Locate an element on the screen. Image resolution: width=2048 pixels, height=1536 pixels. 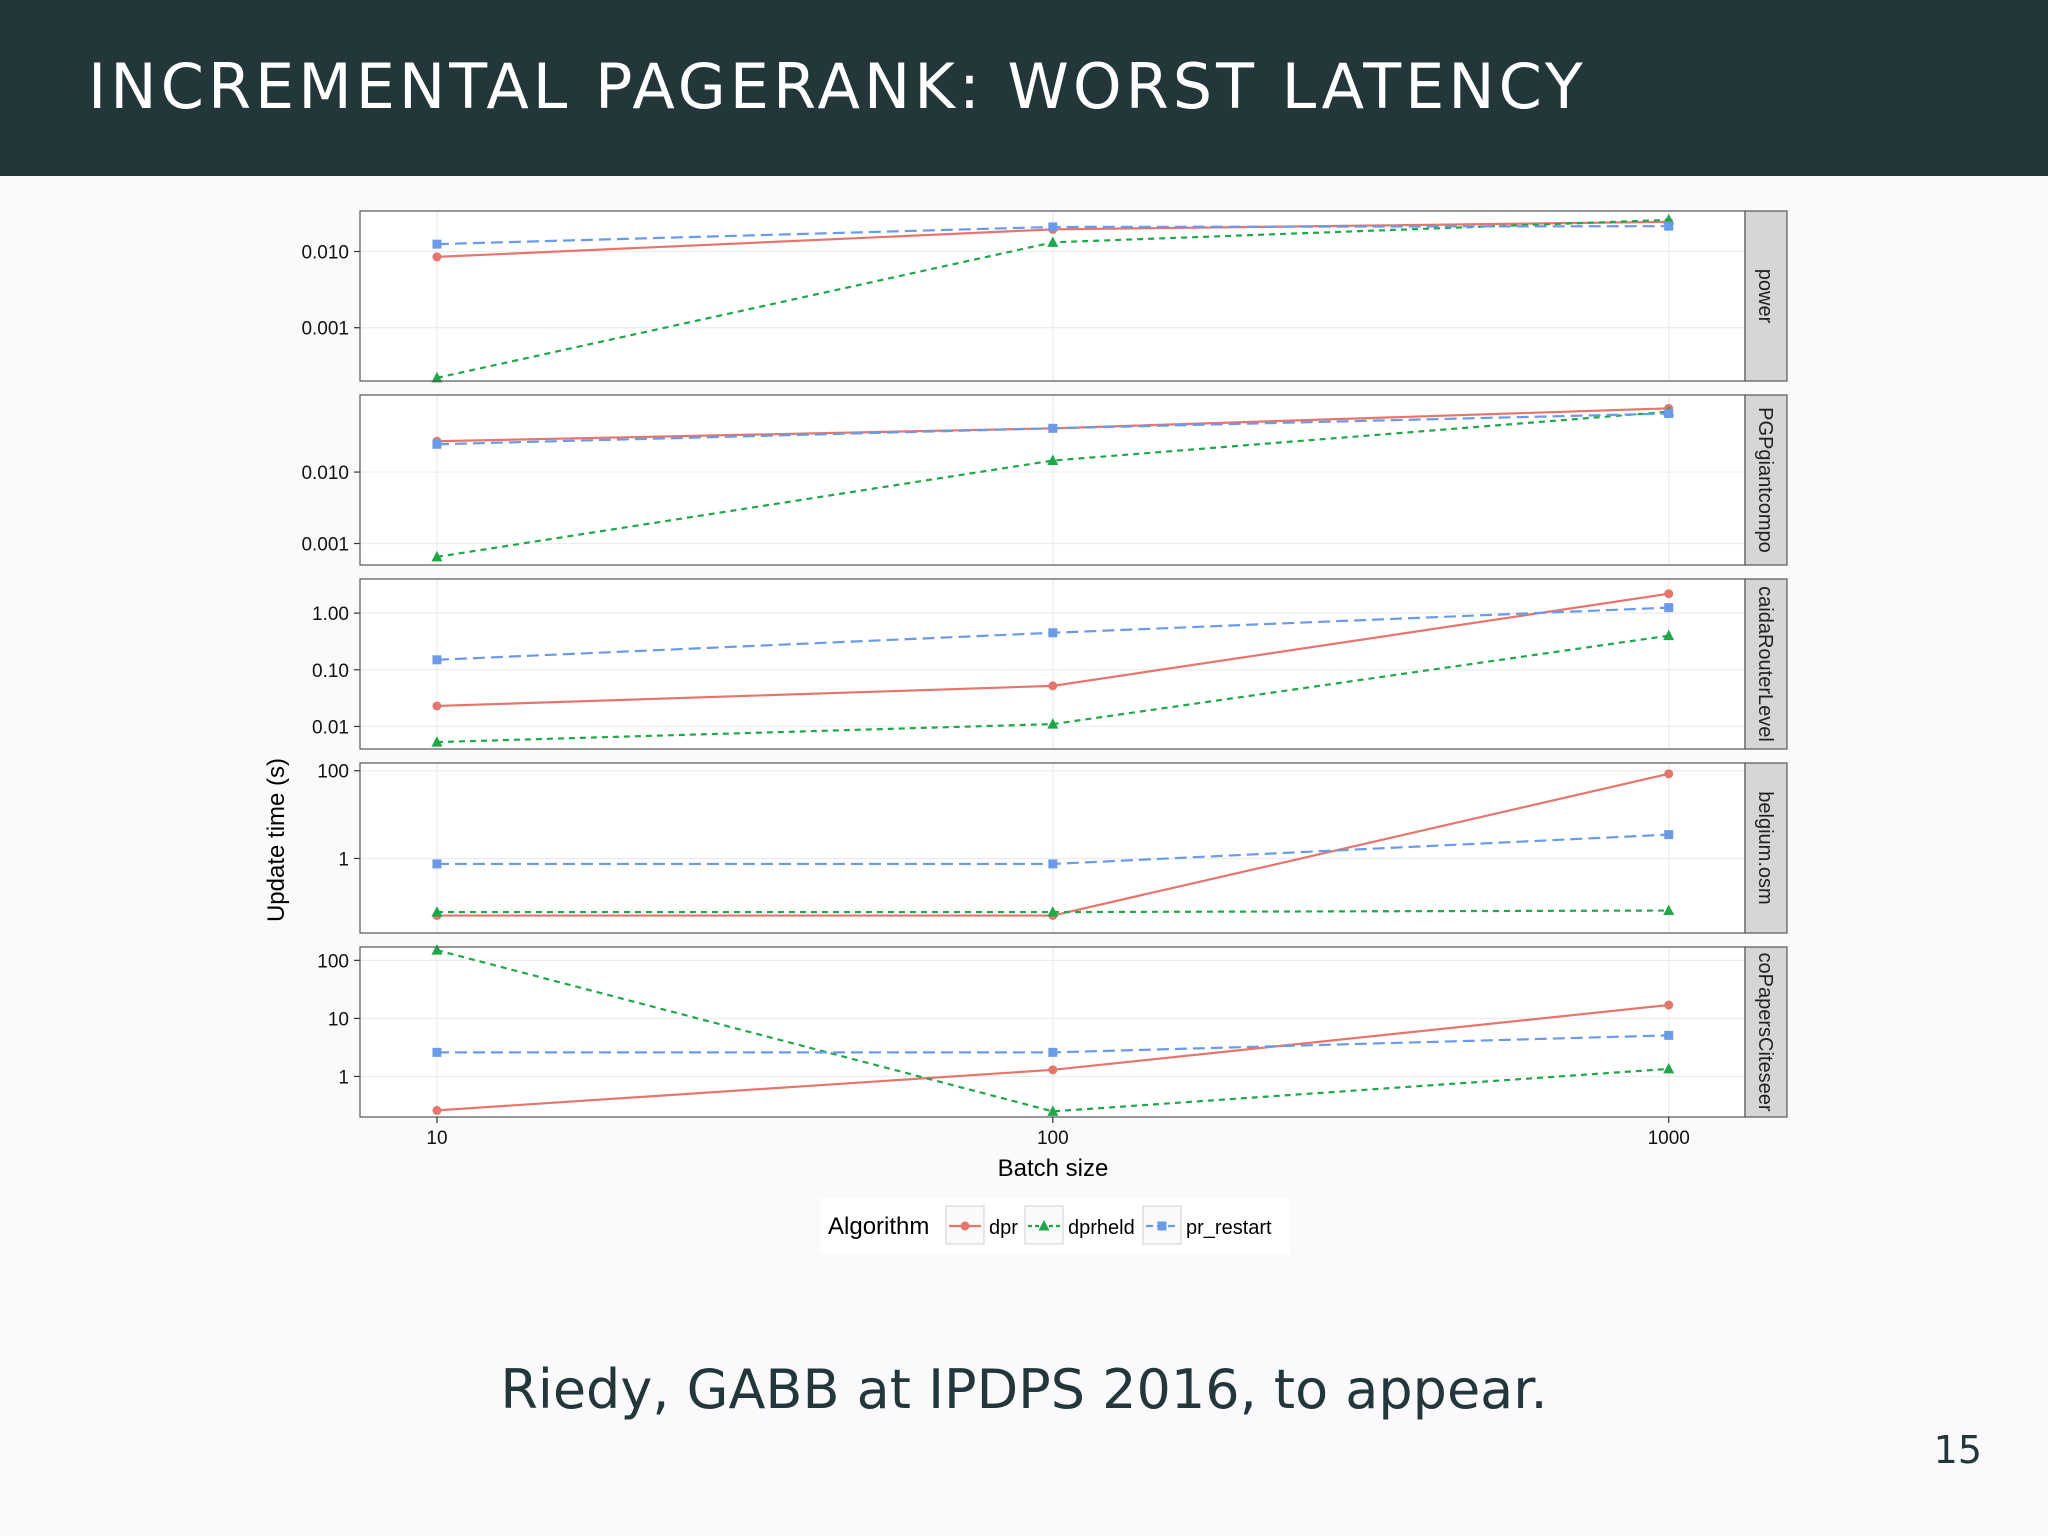
facet-label: belgium.osm is located at coordinates (1765, 847).